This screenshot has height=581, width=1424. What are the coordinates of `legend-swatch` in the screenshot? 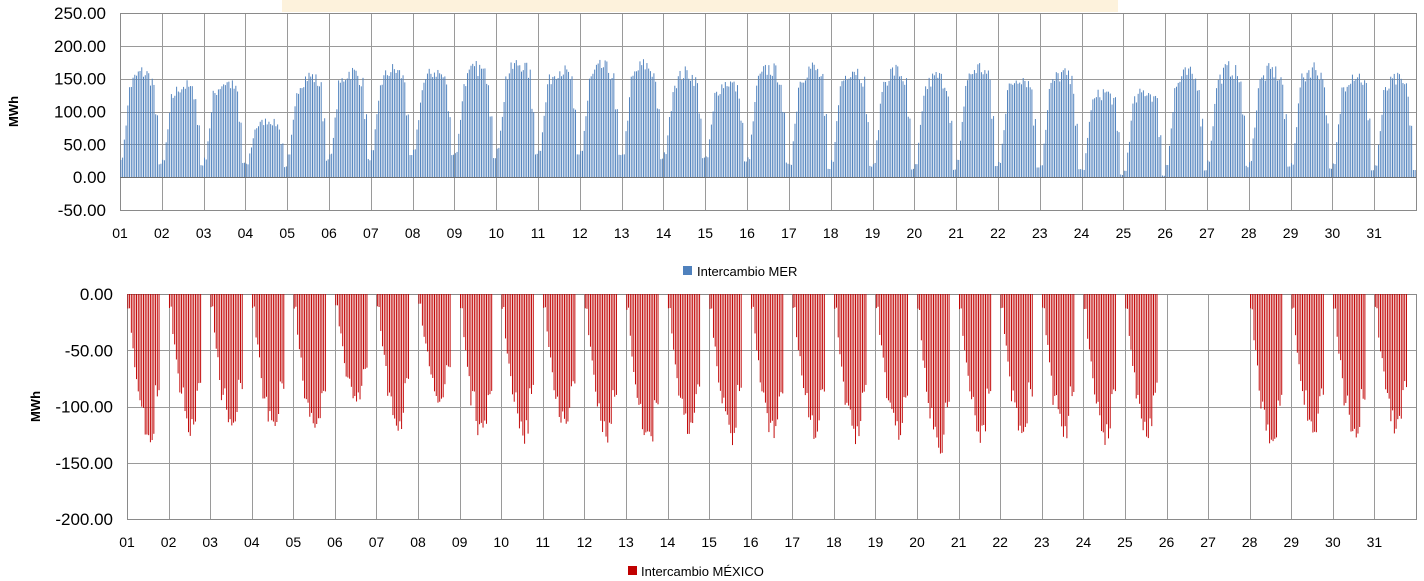 It's located at (687, 270).